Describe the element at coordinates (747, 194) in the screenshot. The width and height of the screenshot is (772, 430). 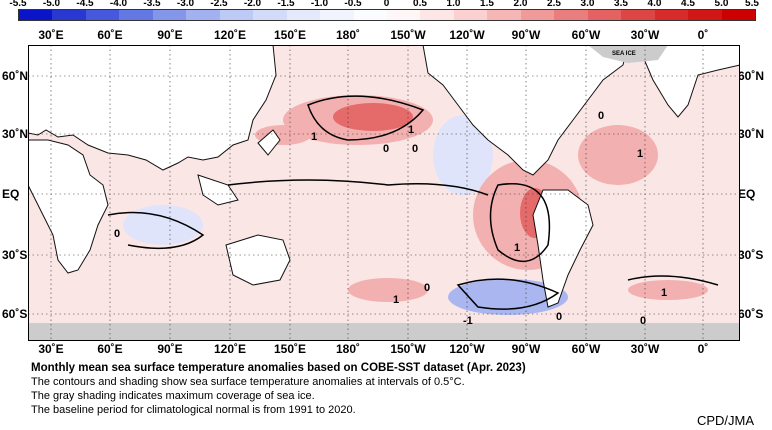
I see `lat-label: EQ` at that location.